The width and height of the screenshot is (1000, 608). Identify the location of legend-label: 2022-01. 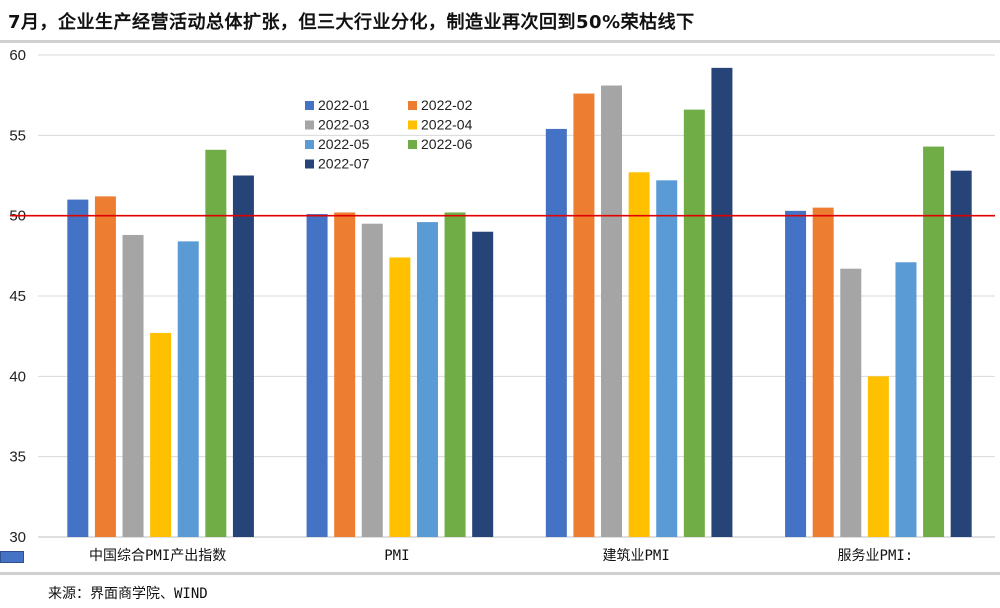
(344, 105).